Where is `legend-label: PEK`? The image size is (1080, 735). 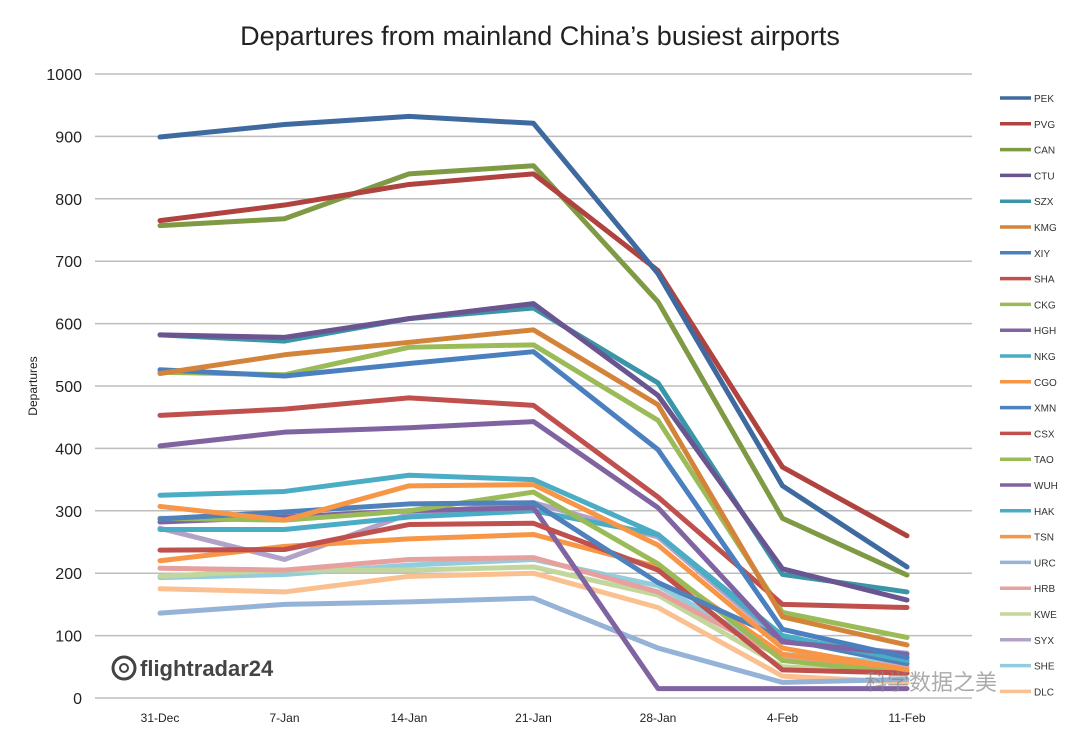 legend-label: PEK is located at coordinates (1044, 99).